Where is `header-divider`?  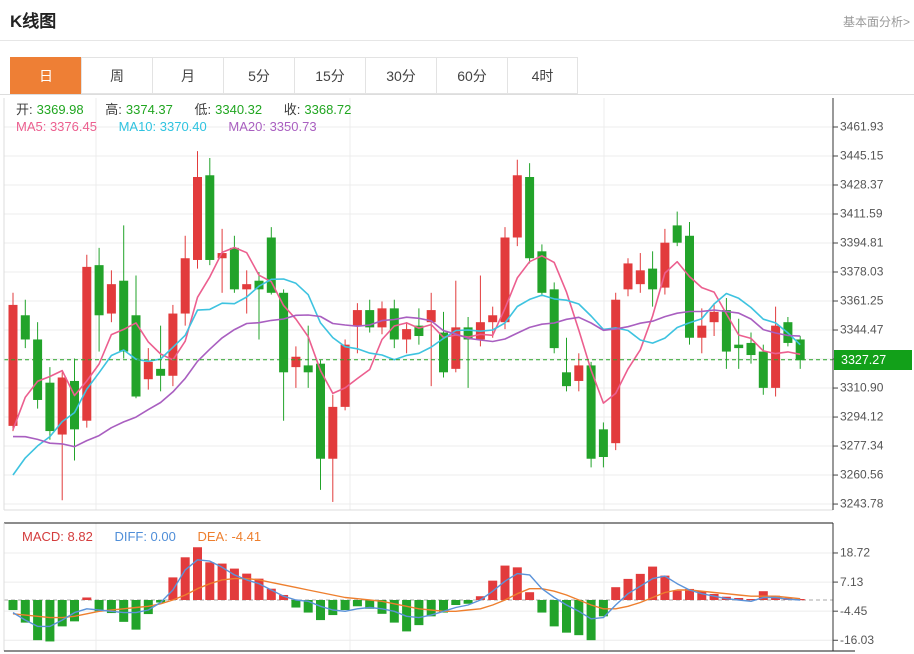
header-divider is located at coordinates (457, 40).